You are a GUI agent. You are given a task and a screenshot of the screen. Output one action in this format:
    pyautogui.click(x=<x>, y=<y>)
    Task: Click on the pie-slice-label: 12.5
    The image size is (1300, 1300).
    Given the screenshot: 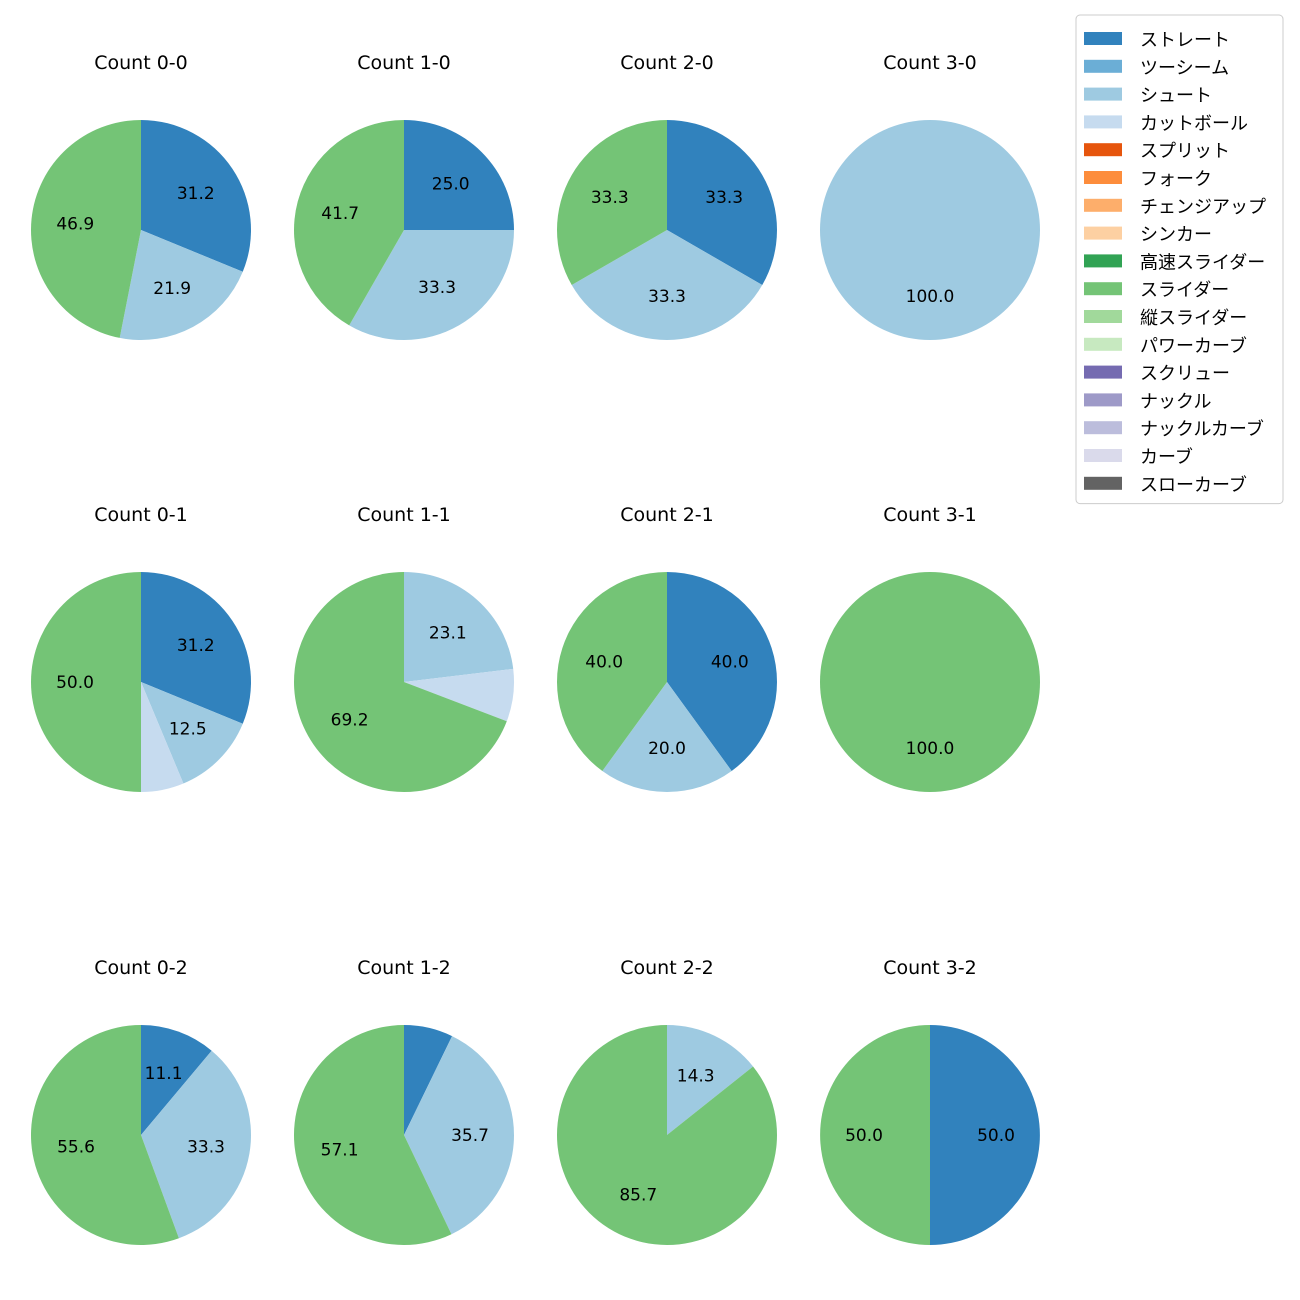 What is the action you would take?
    pyautogui.click(x=188, y=730)
    